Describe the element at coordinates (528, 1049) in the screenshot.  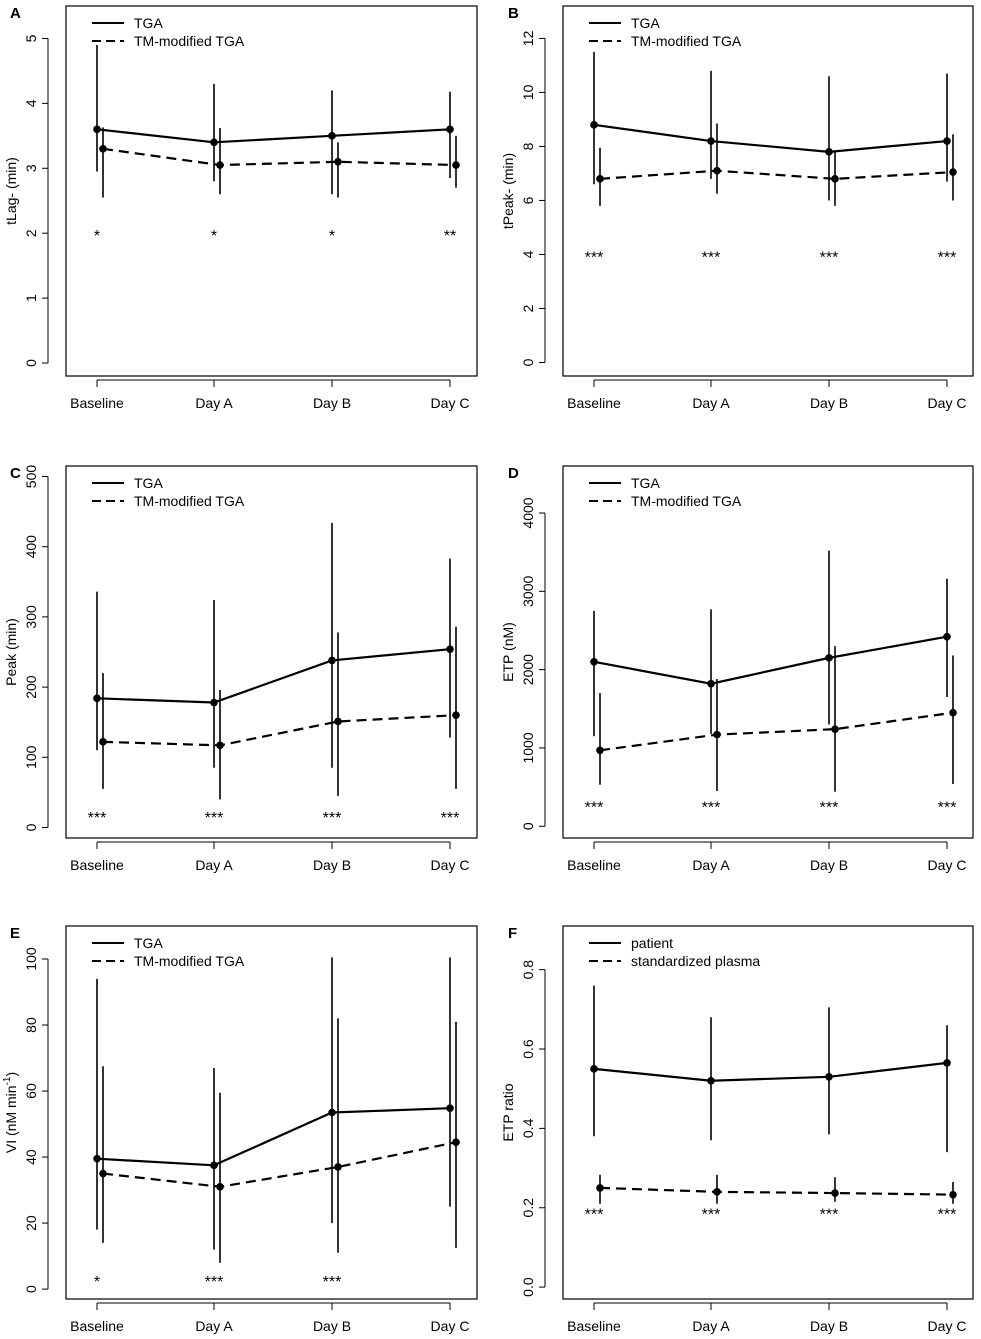
I see `y-tick-label: 0.6` at that location.